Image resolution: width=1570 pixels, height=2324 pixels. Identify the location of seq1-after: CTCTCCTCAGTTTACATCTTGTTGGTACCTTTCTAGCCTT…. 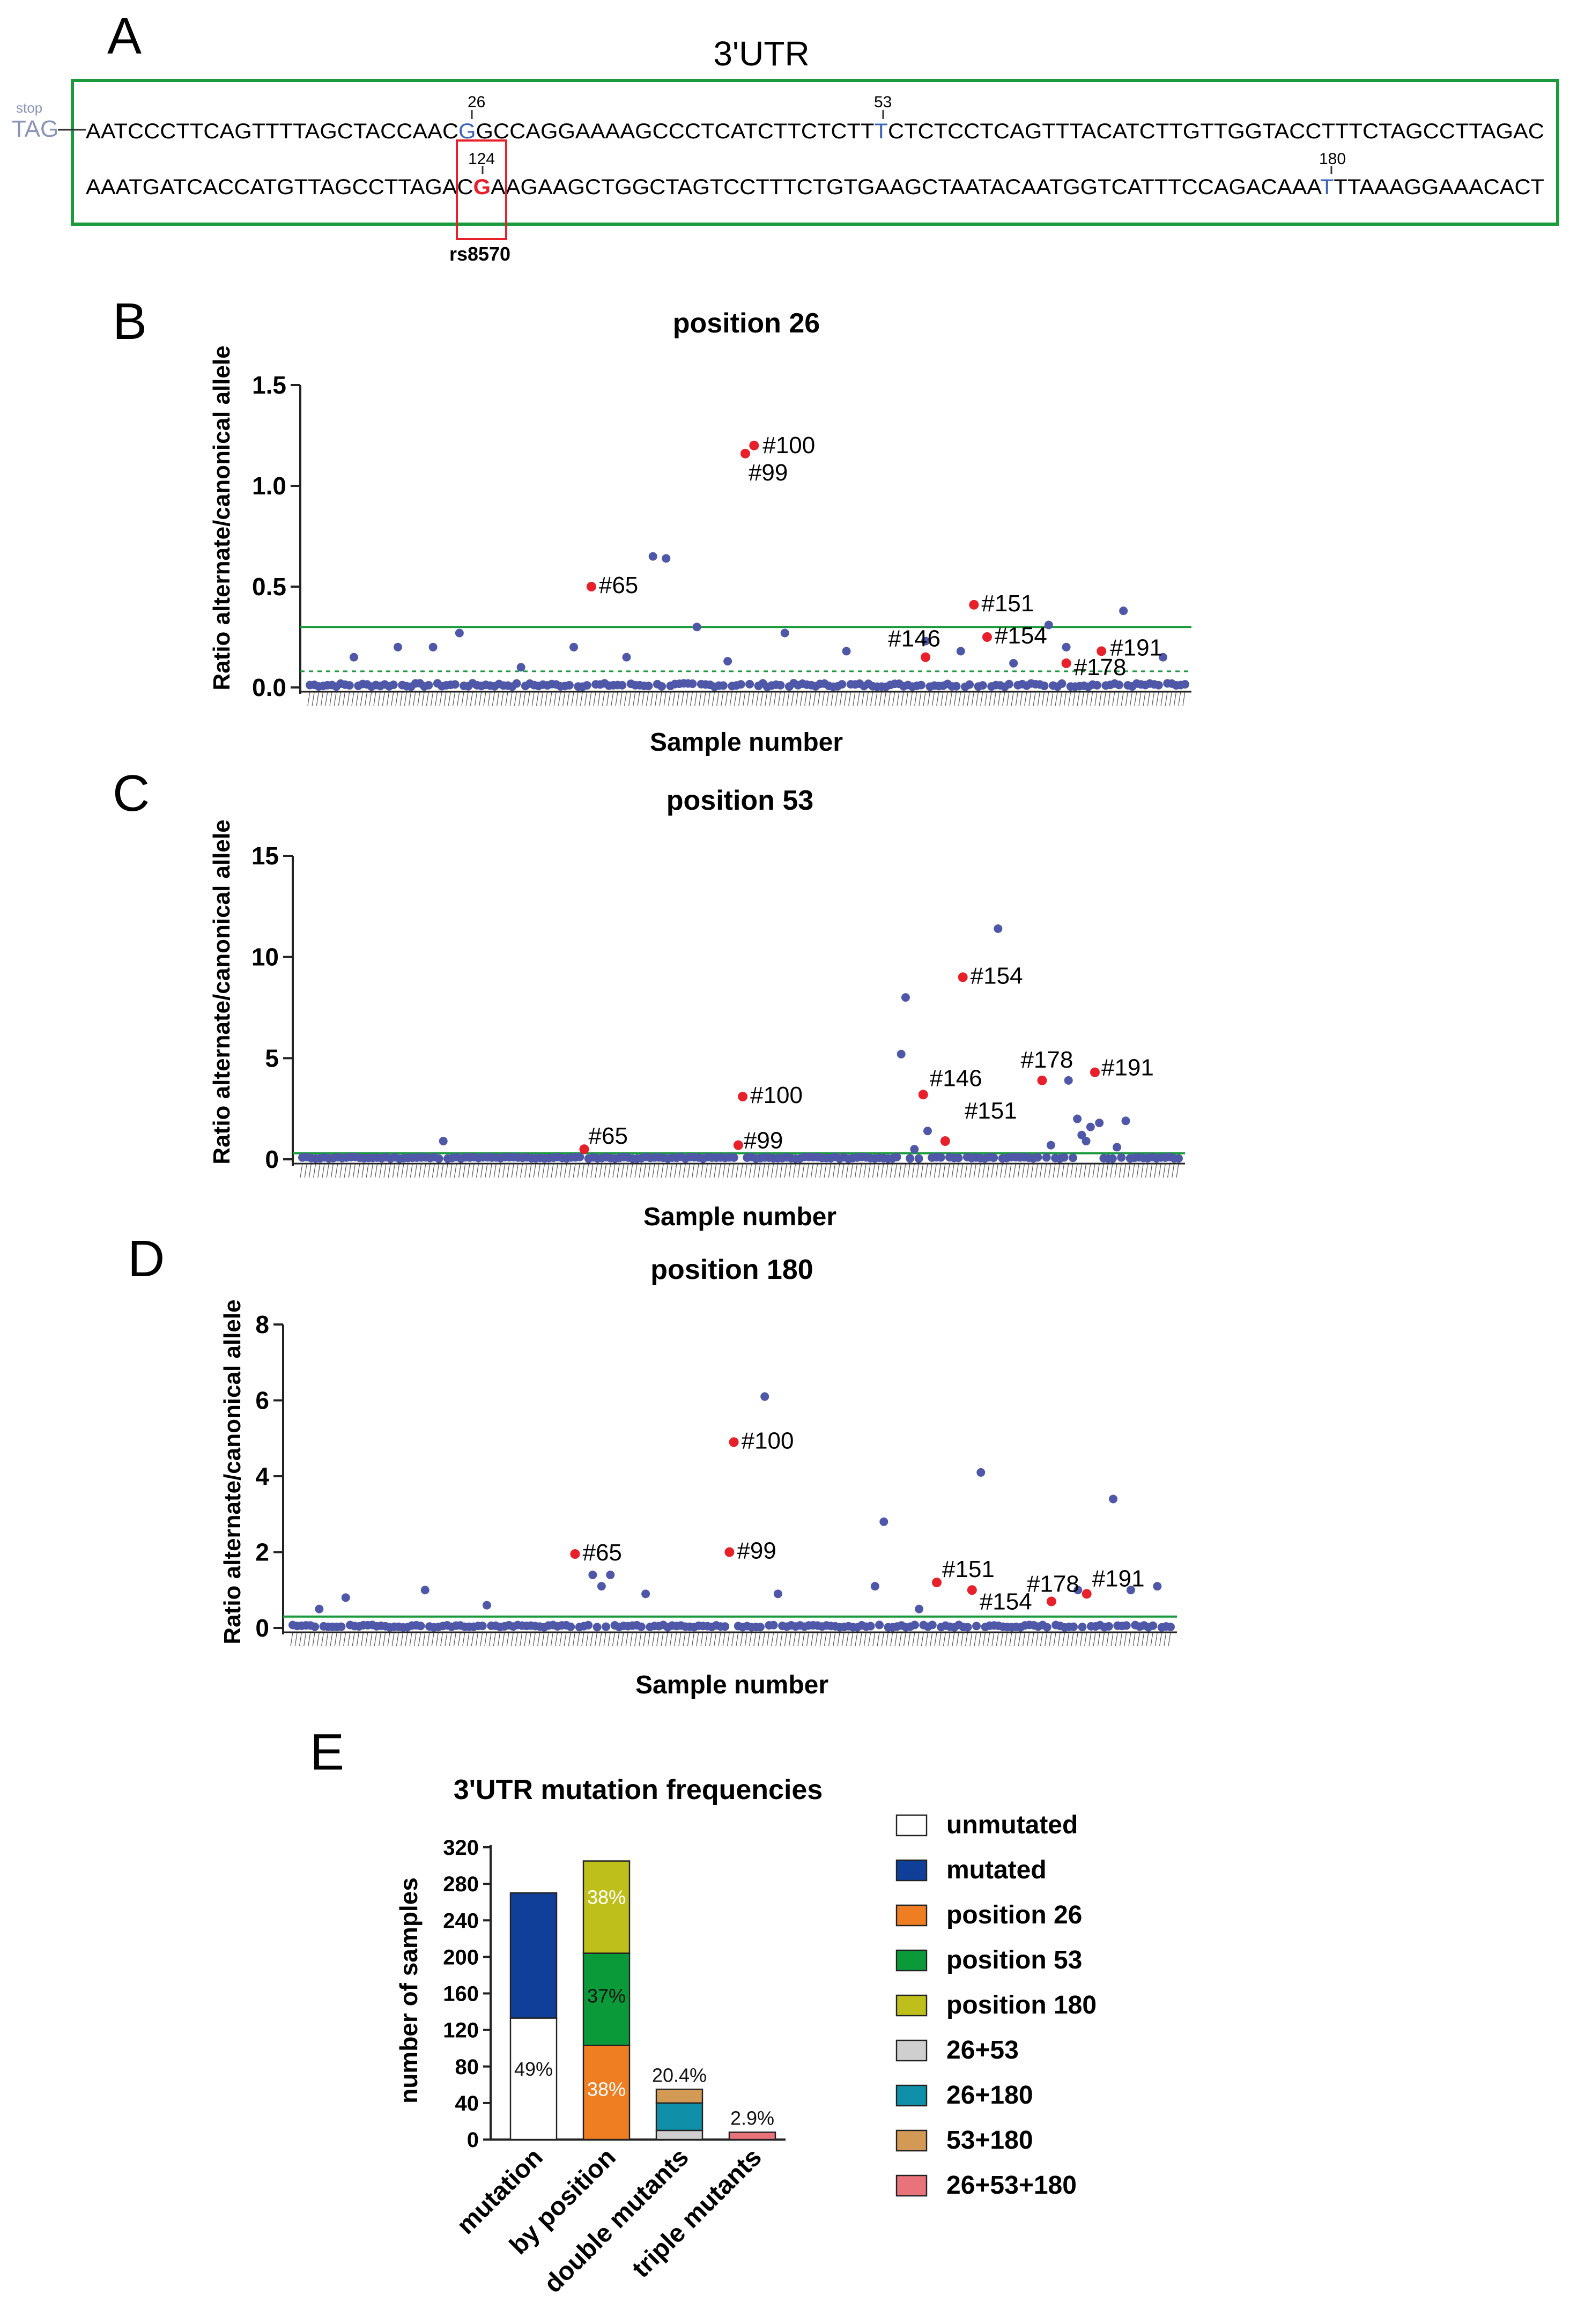
(1216, 131).